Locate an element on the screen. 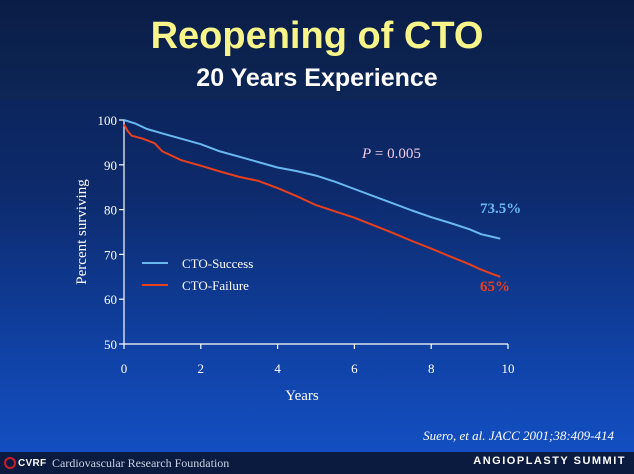 Image resolution: width=634 pixels, height=474 pixels. y-ticks: 50 60 70 80 90 100 is located at coordinates (111, 232).